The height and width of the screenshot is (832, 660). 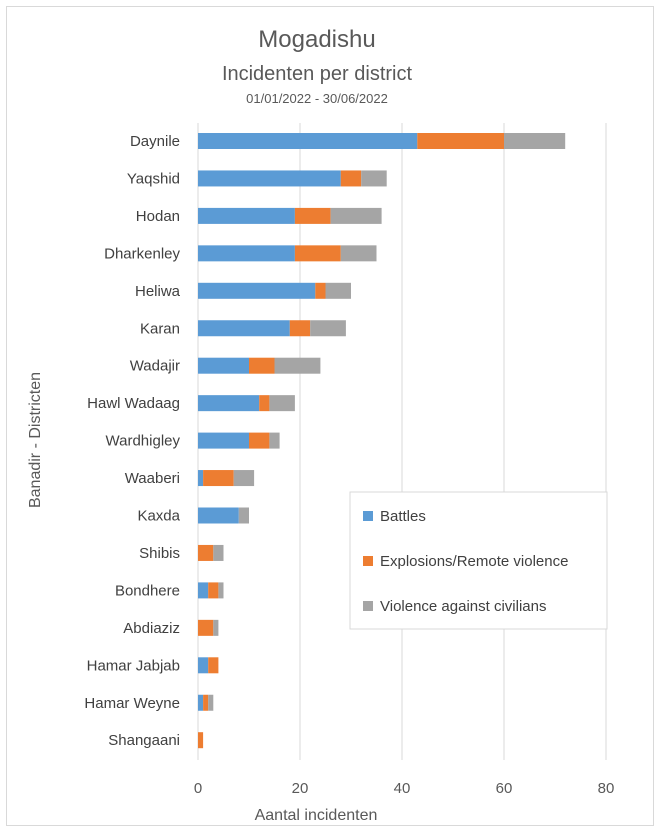 What do you see at coordinates (35, 440) in the screenshot?
I see `y-axis-label: Banadir - Districten` at bounding box center [35, 440].